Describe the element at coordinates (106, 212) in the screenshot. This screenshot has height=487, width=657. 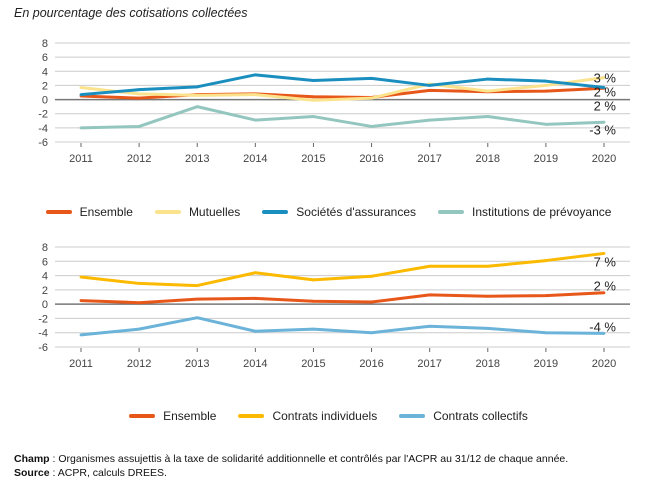
I see `legend-label: Ensemble` at that location.